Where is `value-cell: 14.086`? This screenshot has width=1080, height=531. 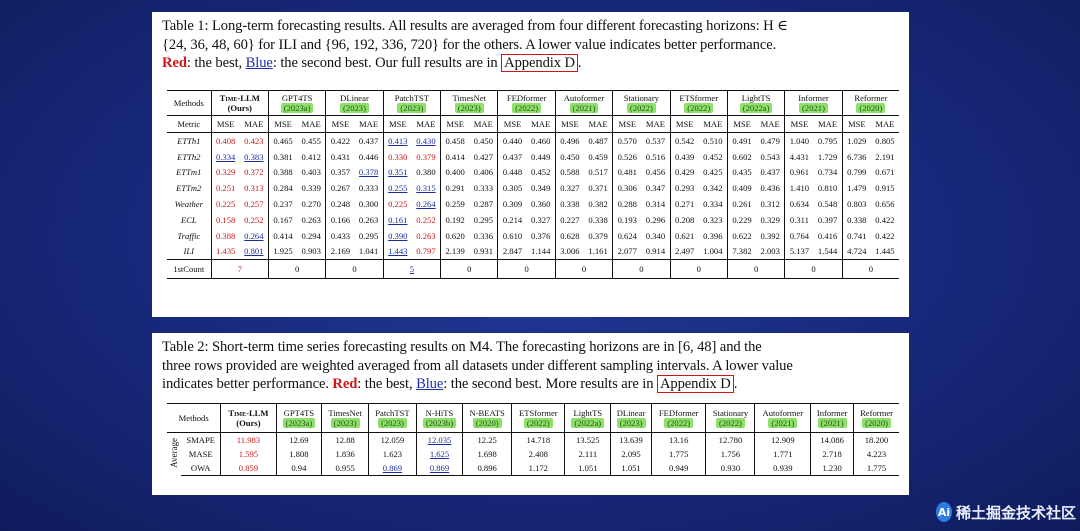 value-cell: 14.086 is located at coordinates (832, 439).